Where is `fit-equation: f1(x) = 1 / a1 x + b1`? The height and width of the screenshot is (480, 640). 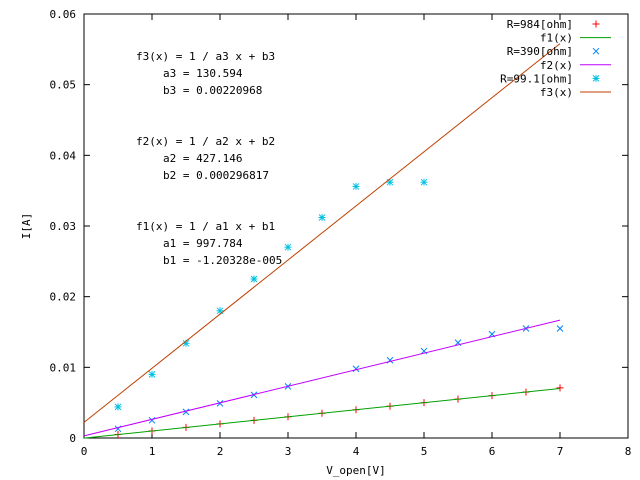
fit-equation: f1(x) = 1 / a1 x + b1 is located at coordinates (205, 226).